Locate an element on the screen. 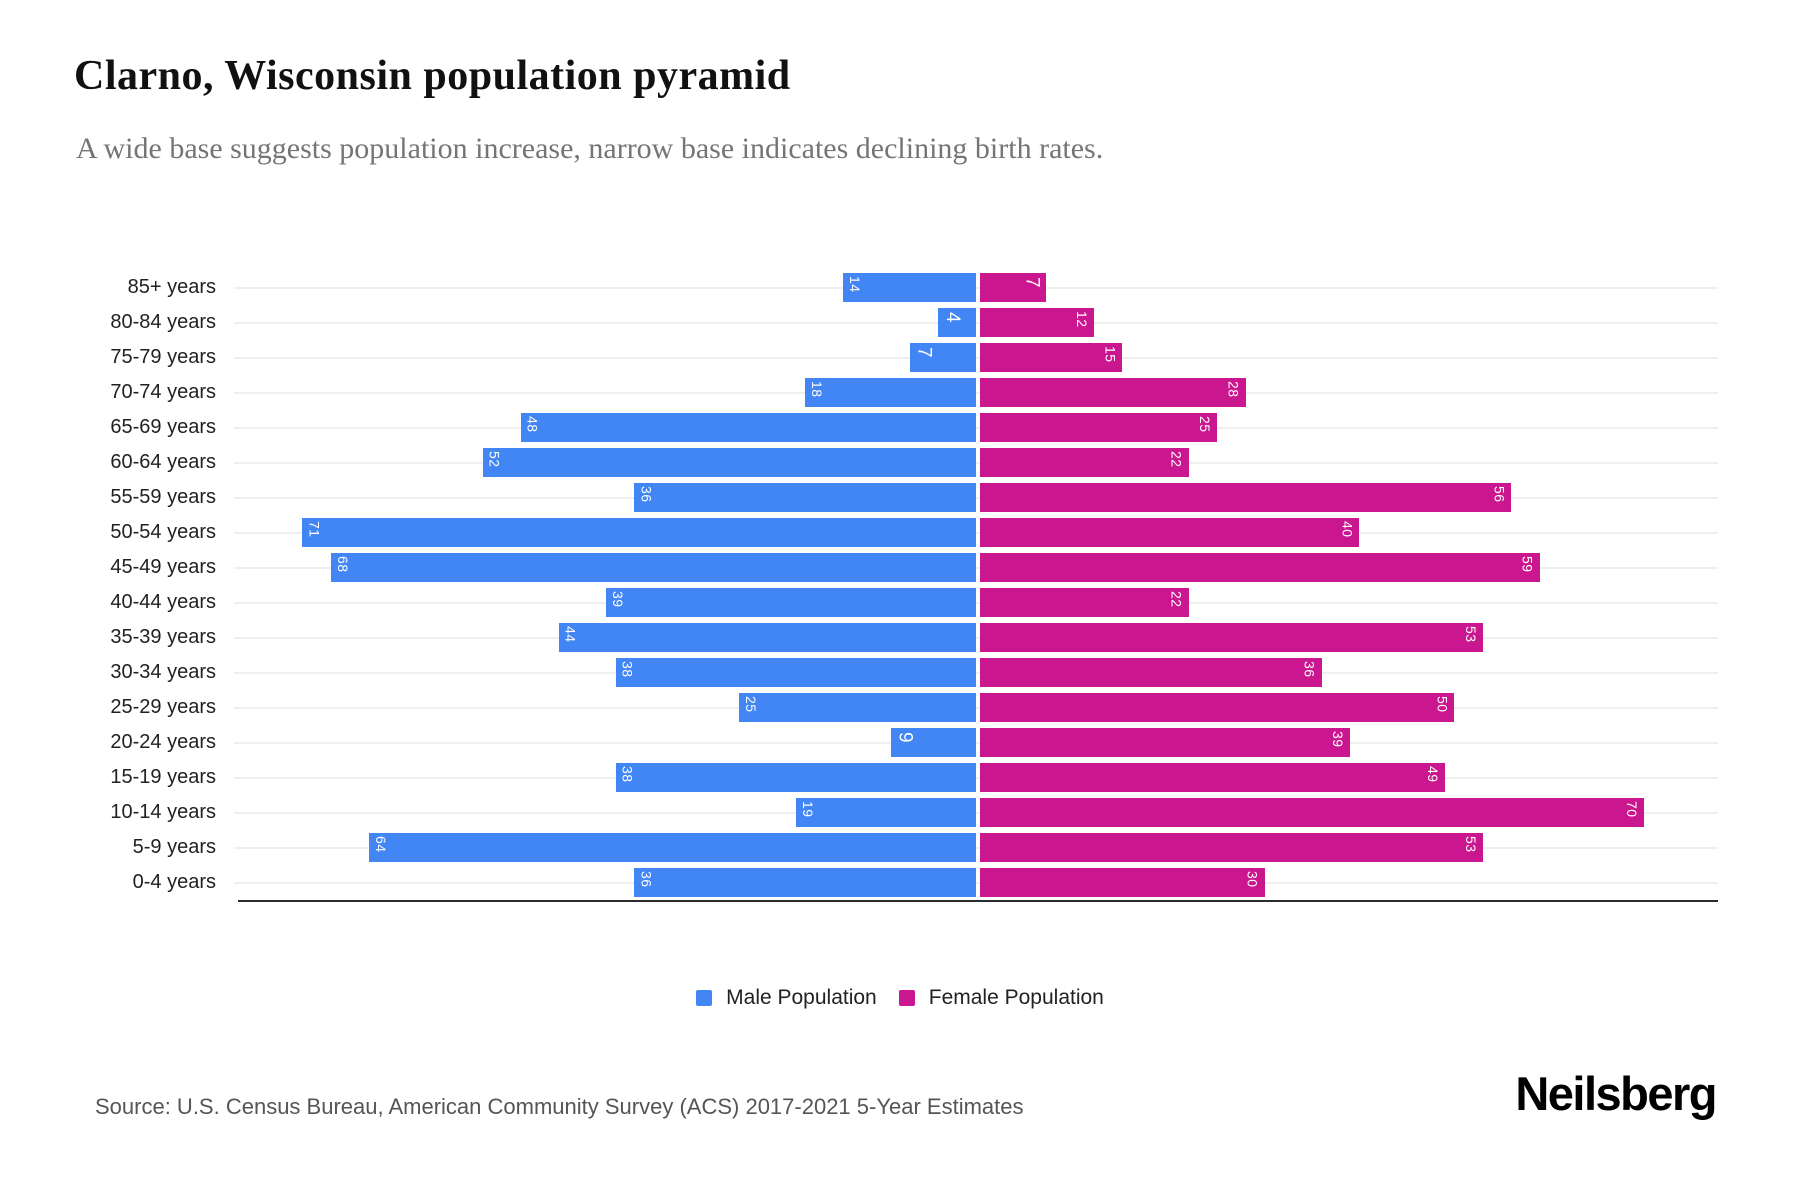  male-bar: 9 is located at coordinates (933, 742).